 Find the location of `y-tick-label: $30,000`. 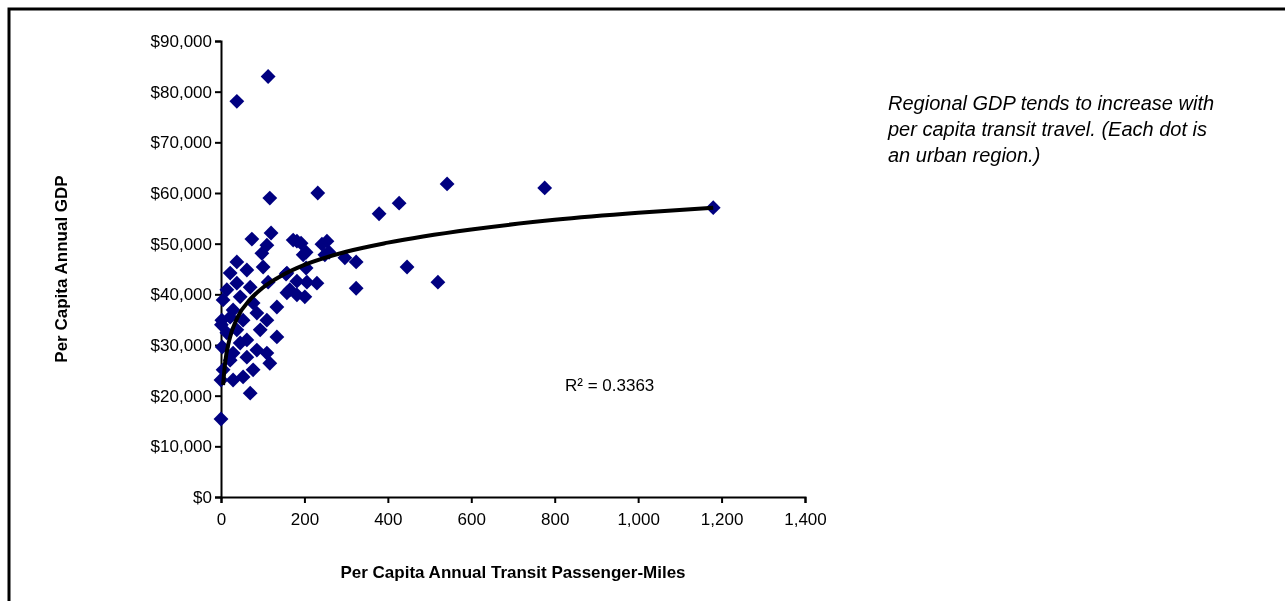

y-tick-label: $30,000 is located at coordinates (181, 345).